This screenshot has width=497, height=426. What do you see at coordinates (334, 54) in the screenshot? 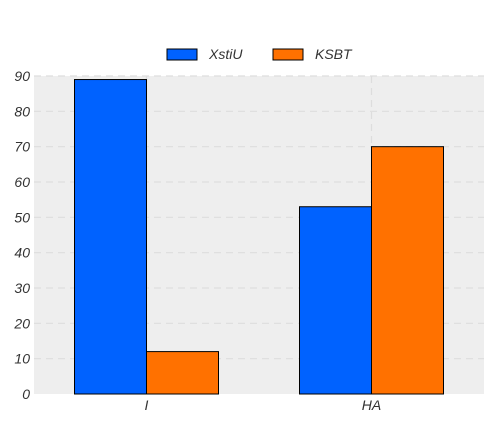
I see `legend-label: KSBT` at bounding box center [334, 54].